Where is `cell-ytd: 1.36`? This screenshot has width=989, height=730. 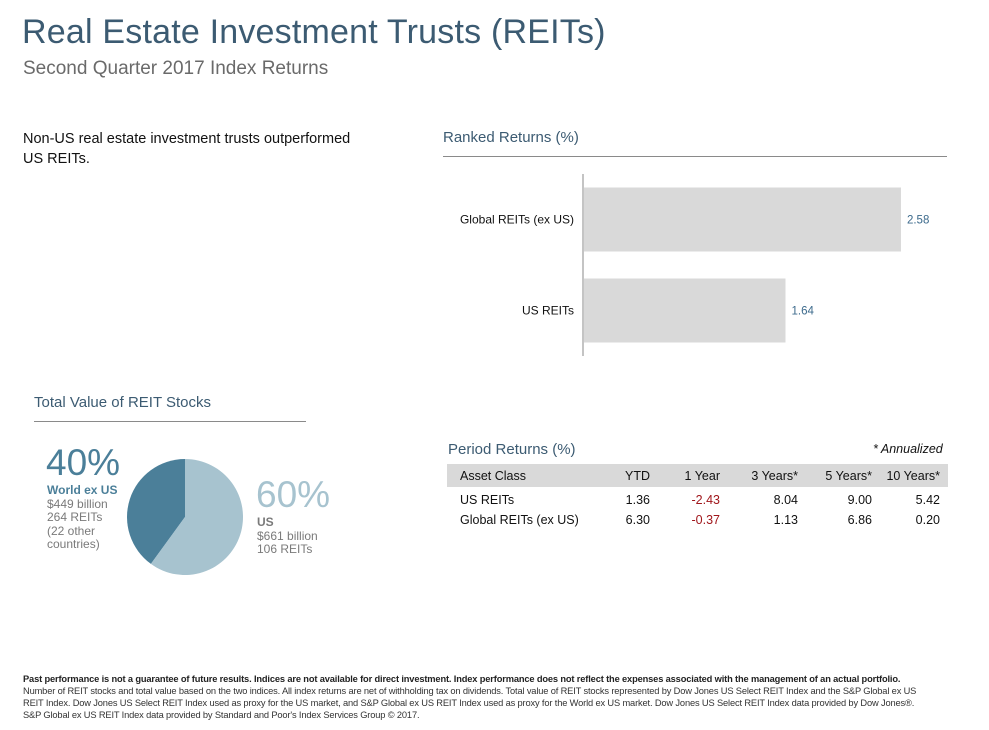
cell-ytd: 1.36 is located at coordinates (637, 500).